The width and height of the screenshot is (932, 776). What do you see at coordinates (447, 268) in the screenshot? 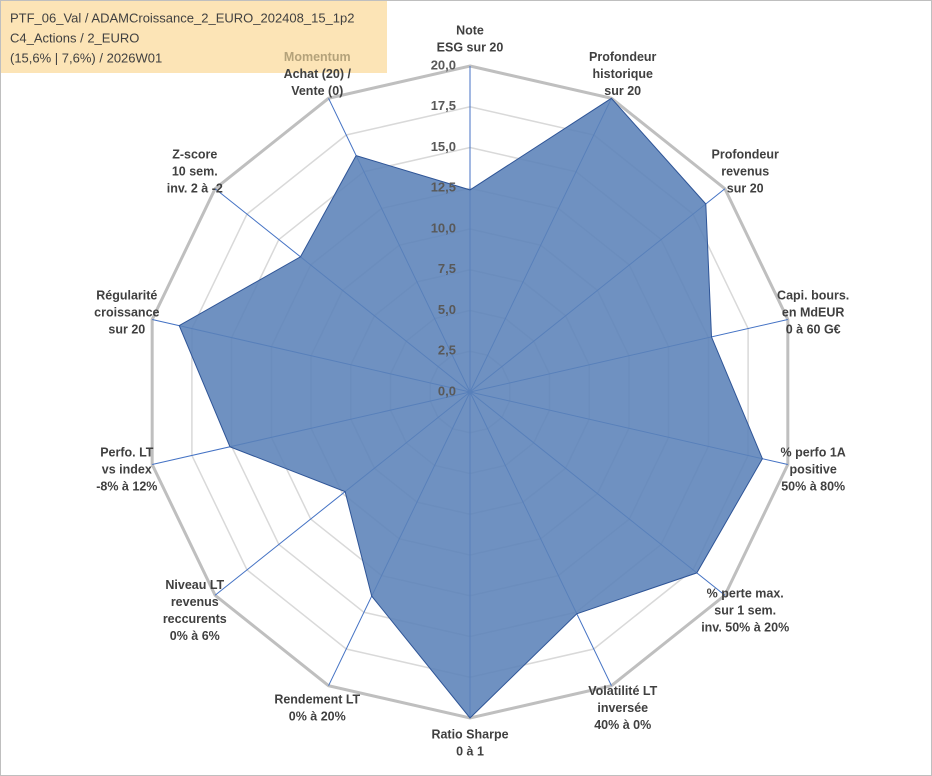
I see `tick-label: 7,5` at bounding box center [447, 268].